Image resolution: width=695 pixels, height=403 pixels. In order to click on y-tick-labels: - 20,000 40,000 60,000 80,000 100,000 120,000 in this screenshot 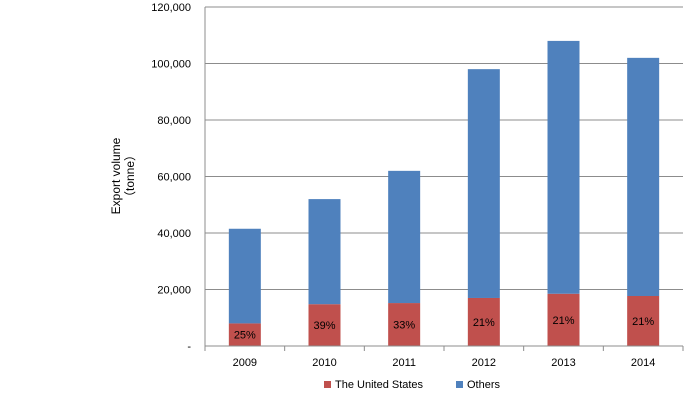, I will do `click(171, 177)`.